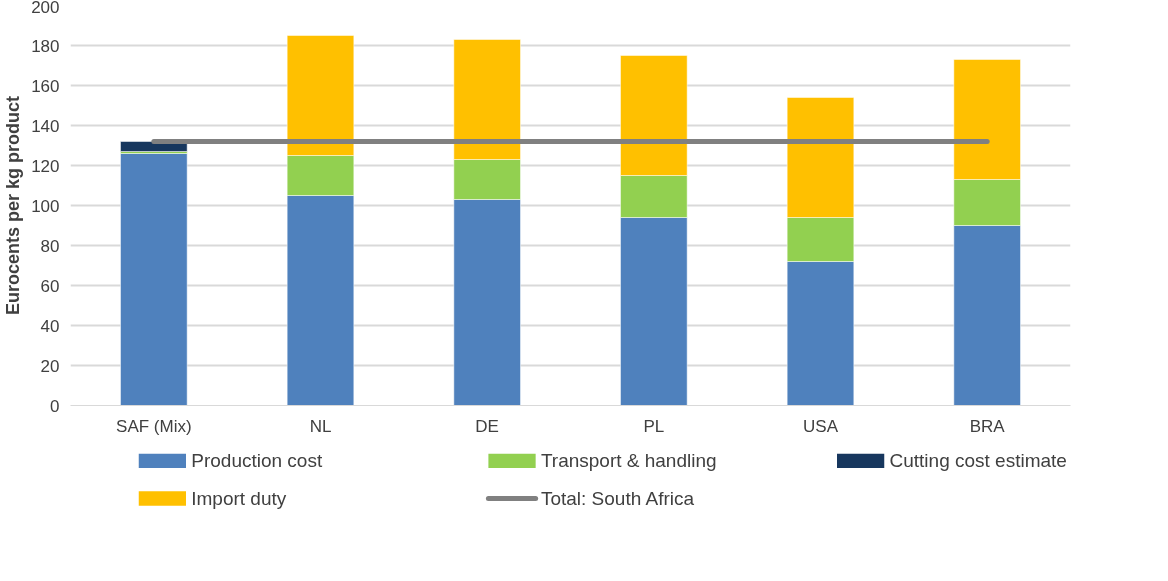 Image resolution: width=1168 pixels, height=581 pixels. What do you see at coordinates (45, 46) in the screenshot?
I see `y-tick-label: 180` at bounding box center [45, 46].